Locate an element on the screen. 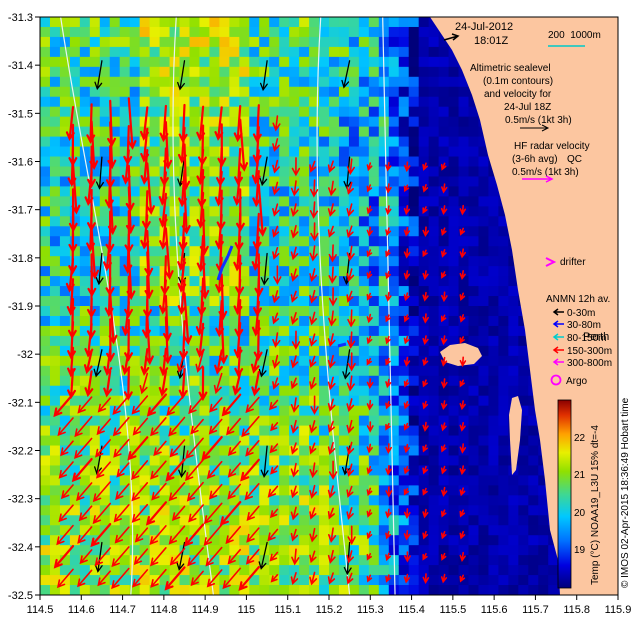  scale-bar-label: 200 1000m is located at coordinates (574, 35).